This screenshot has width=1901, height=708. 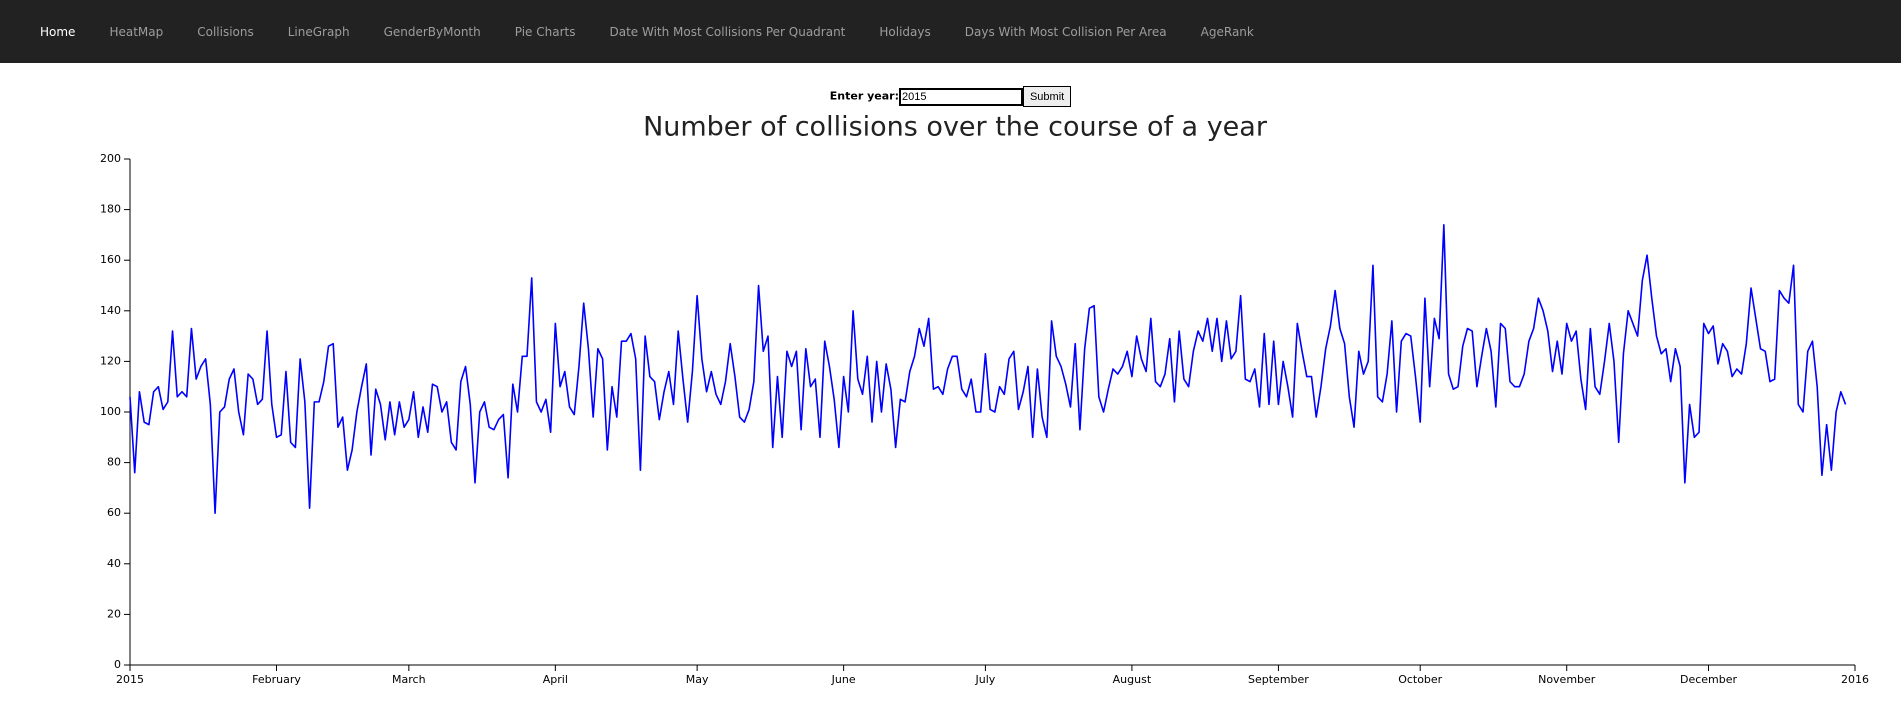 I want to click on y-tick-label: 40, so click(x=114, y=563).